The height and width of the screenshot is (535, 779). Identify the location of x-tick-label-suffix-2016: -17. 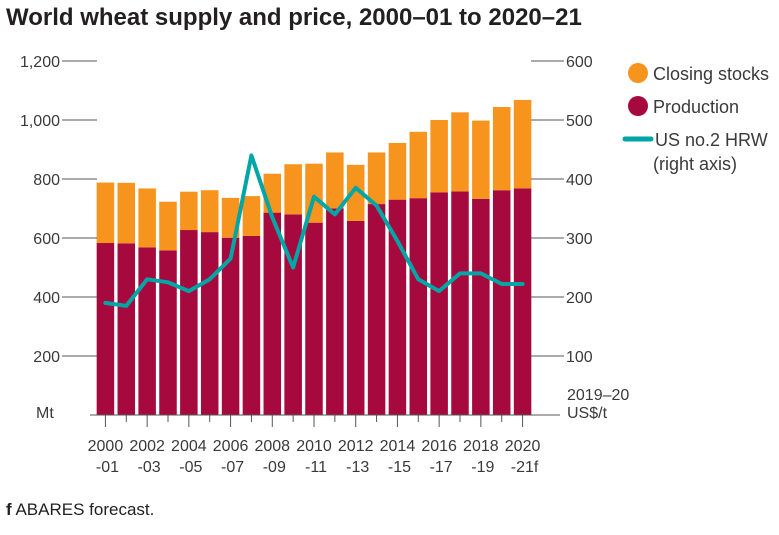
(441, 467).